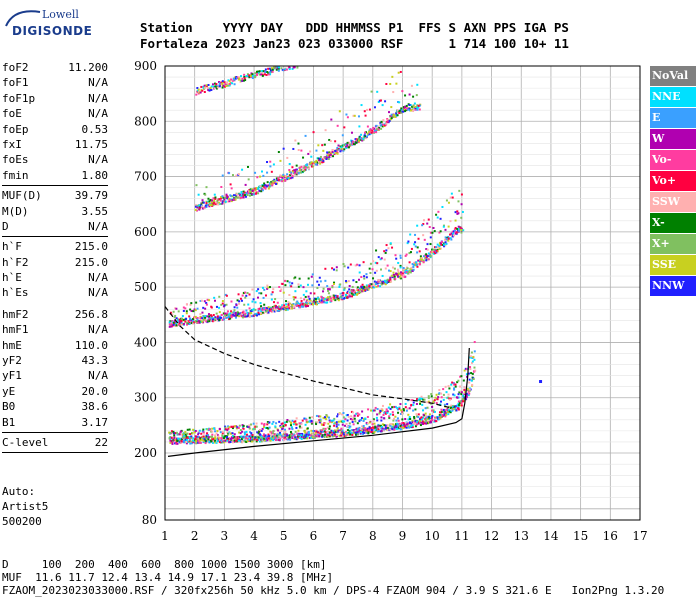 This screenshot has width=700, height=600. I want to click on param-name: yE, so click(9, 391).